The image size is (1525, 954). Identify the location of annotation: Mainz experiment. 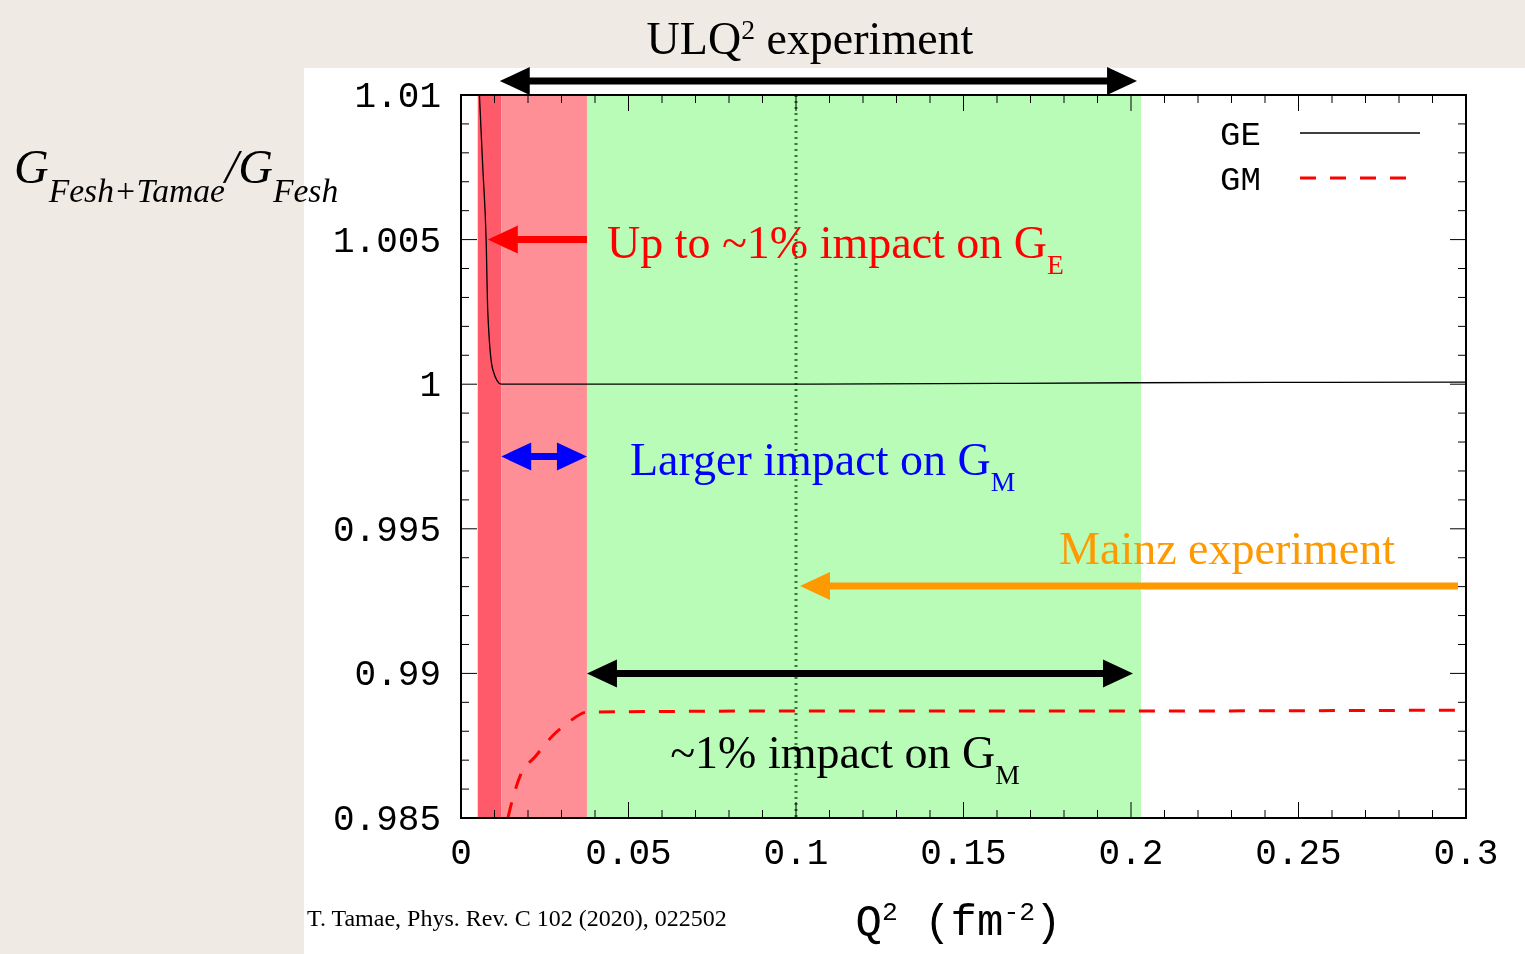
(1227, 548).